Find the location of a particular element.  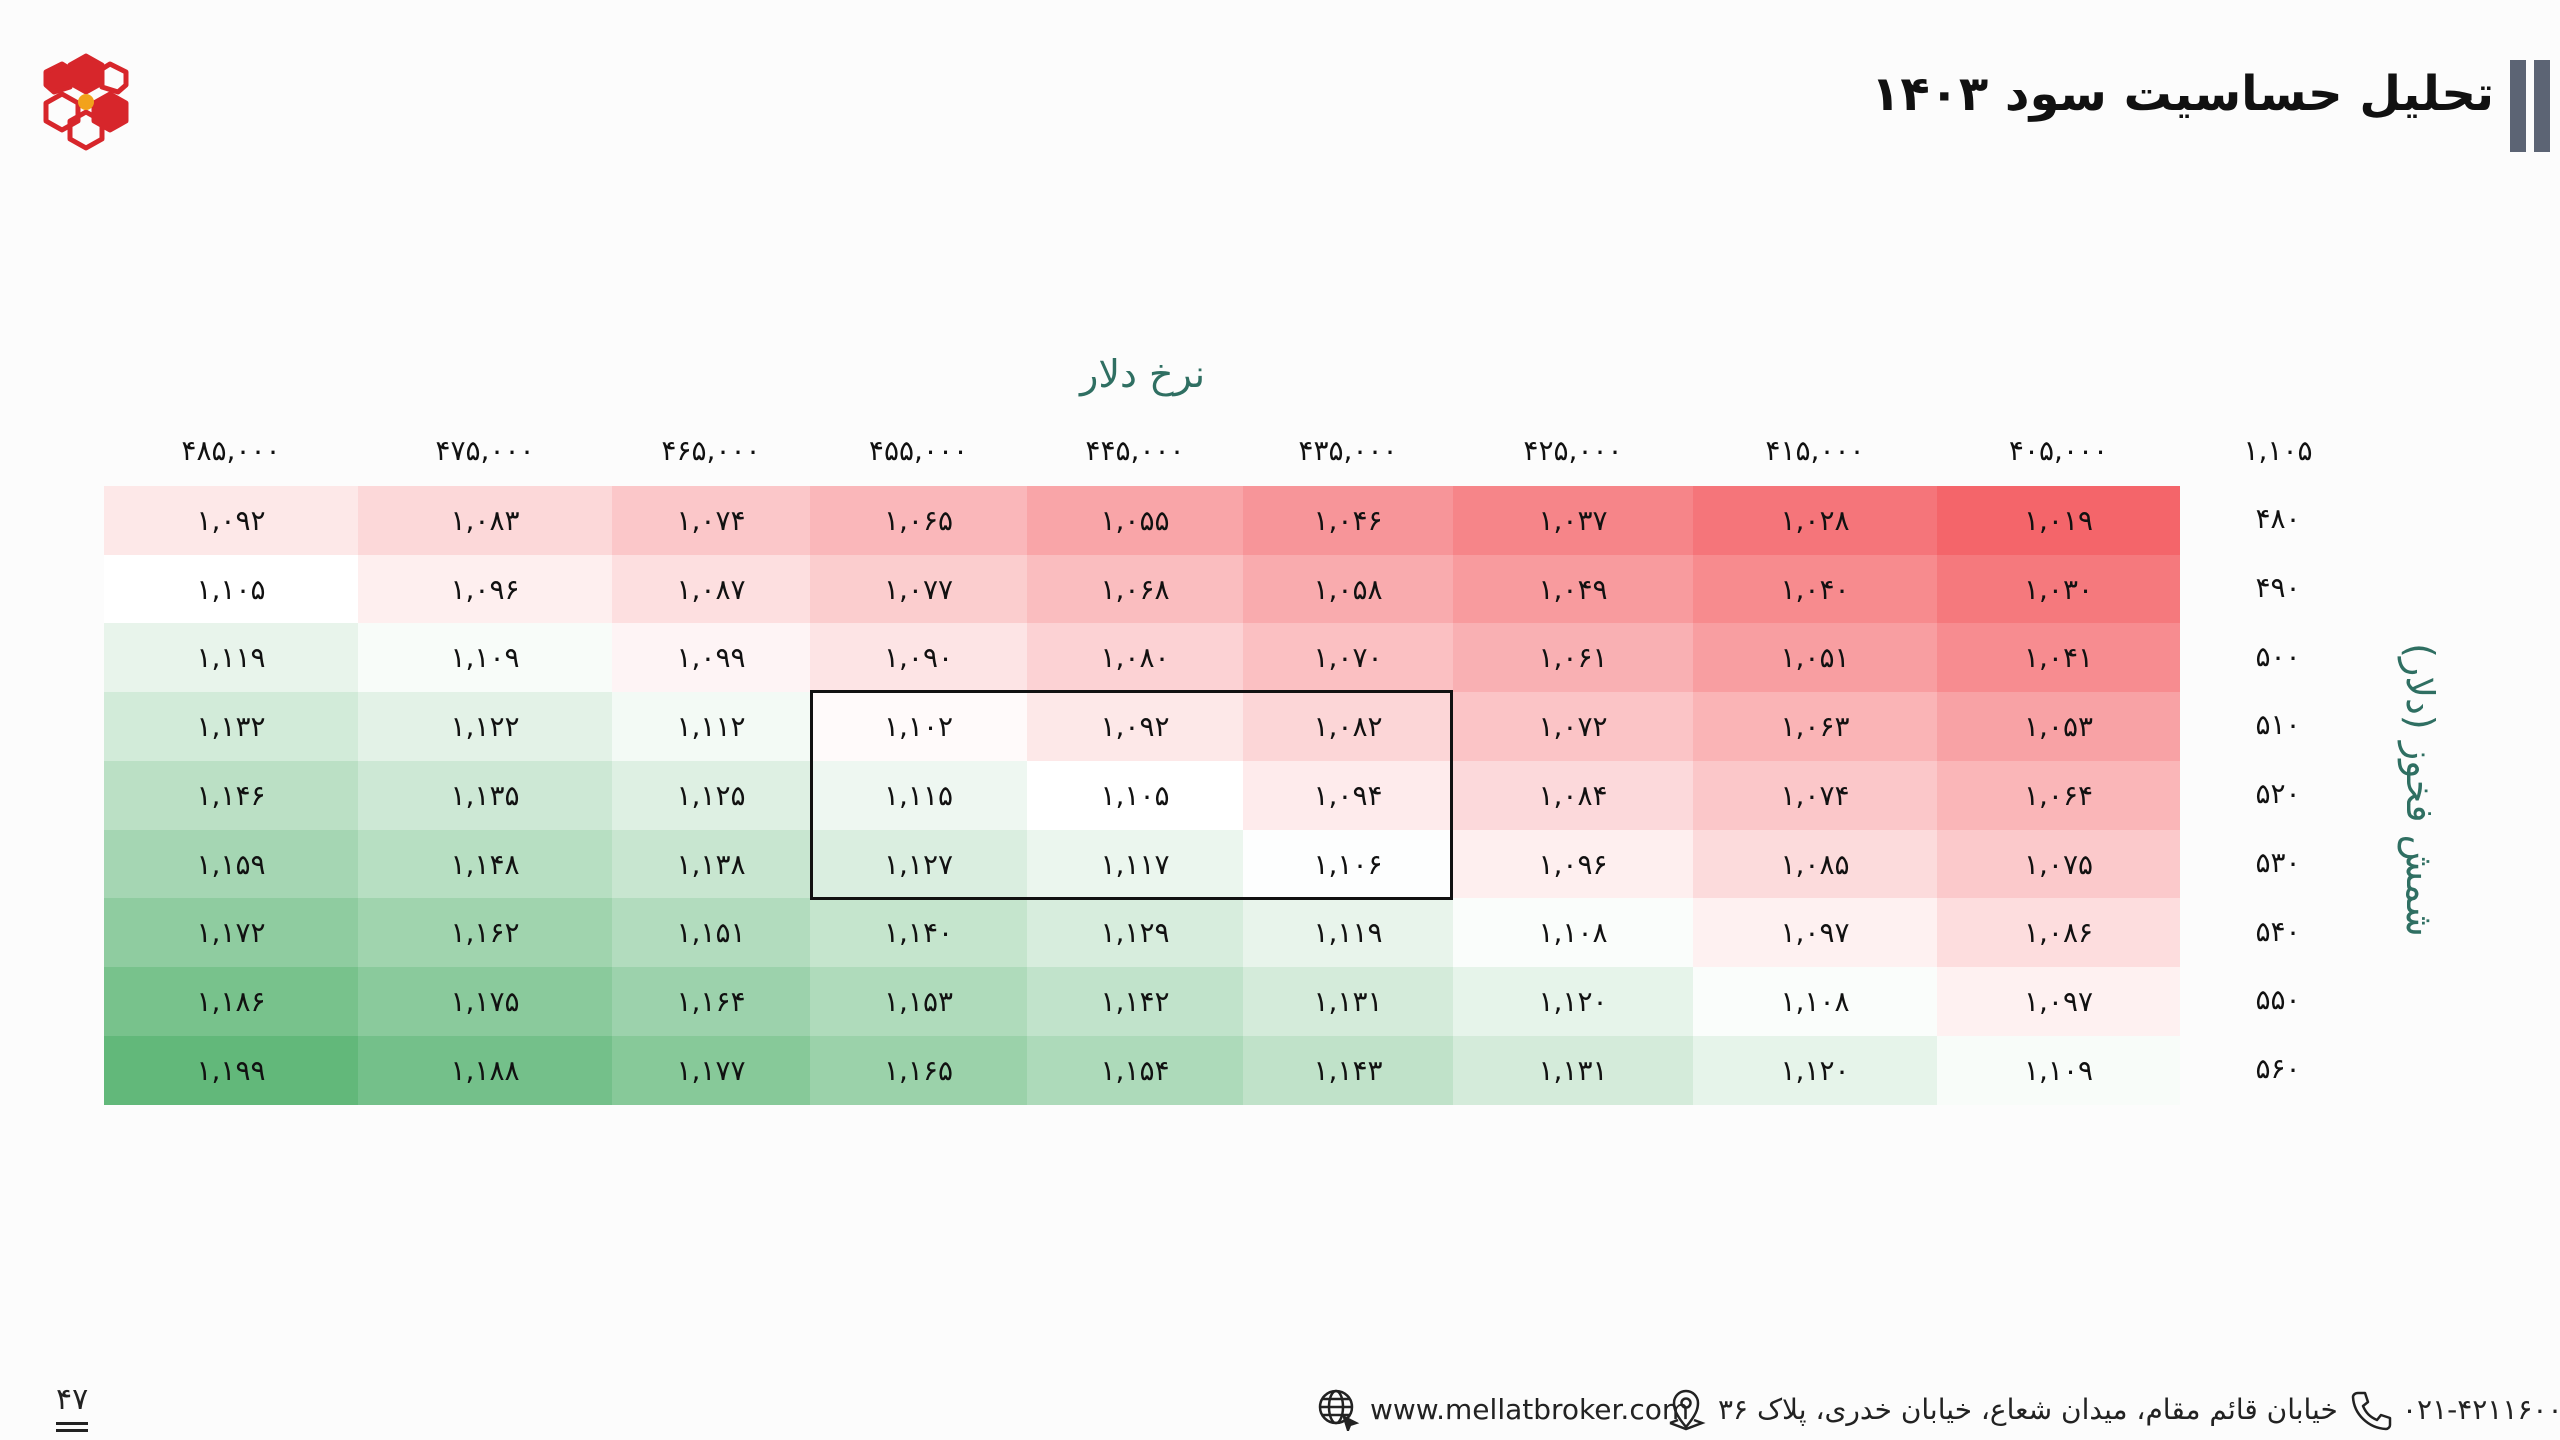

x-axis-title: نرخ دلار is located at coordinates (1143, 374).